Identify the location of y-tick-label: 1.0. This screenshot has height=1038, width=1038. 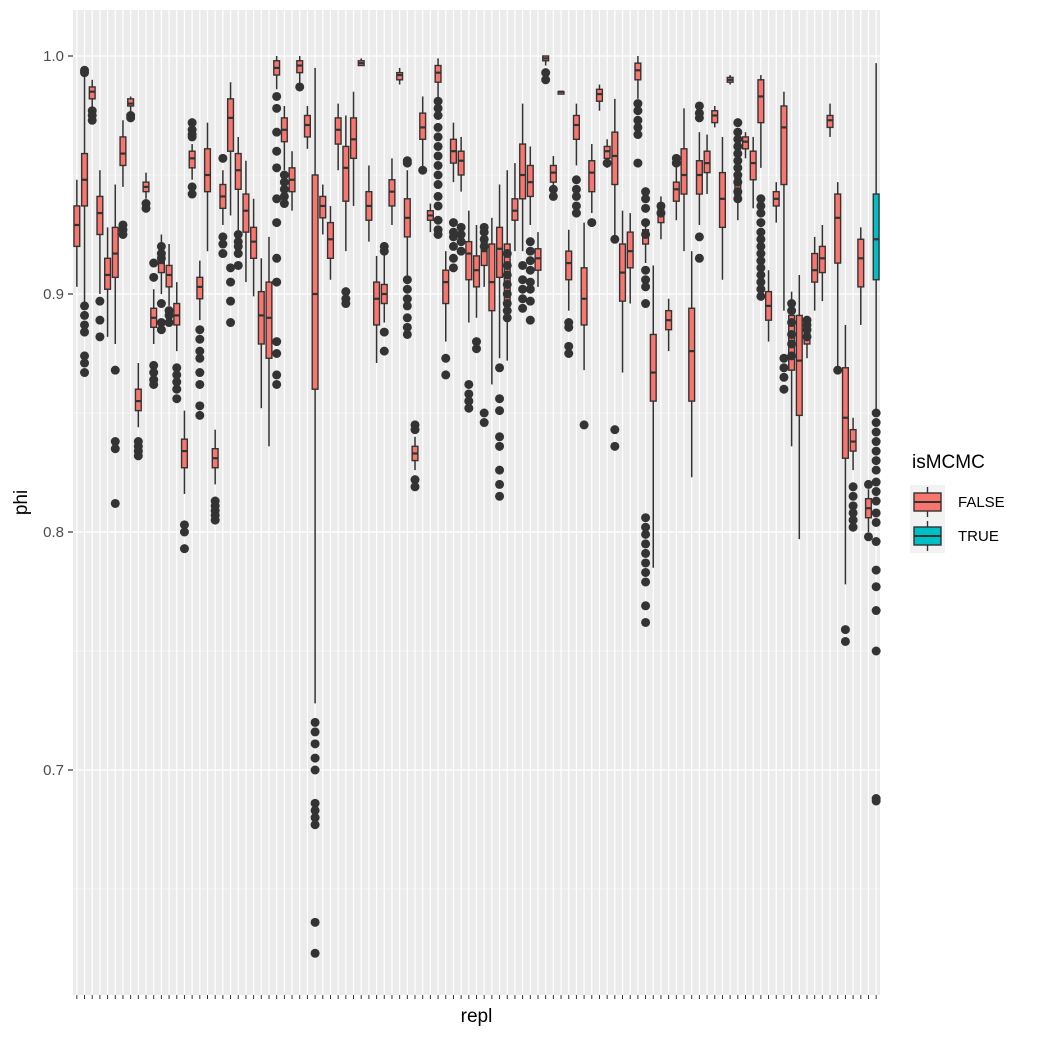
(53, 56).